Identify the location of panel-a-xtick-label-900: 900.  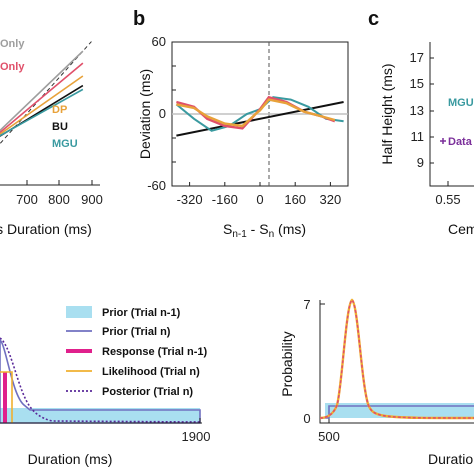
(92, 199).